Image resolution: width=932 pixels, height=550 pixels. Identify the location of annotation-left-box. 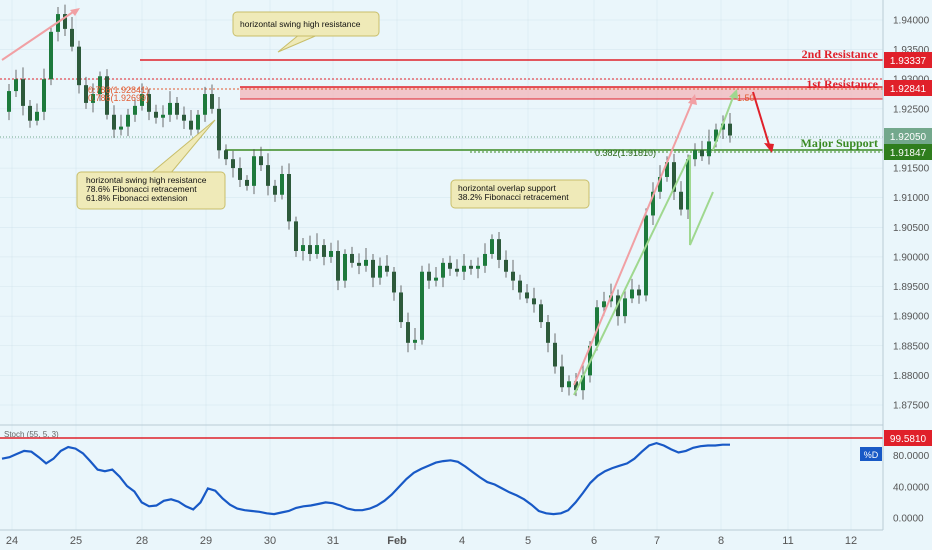
(151, 190).